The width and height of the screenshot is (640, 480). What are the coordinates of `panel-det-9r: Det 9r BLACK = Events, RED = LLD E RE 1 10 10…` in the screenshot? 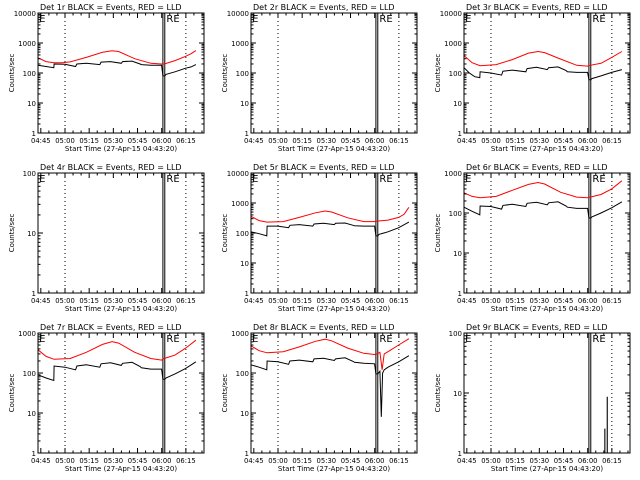 It's located at (532, 398).